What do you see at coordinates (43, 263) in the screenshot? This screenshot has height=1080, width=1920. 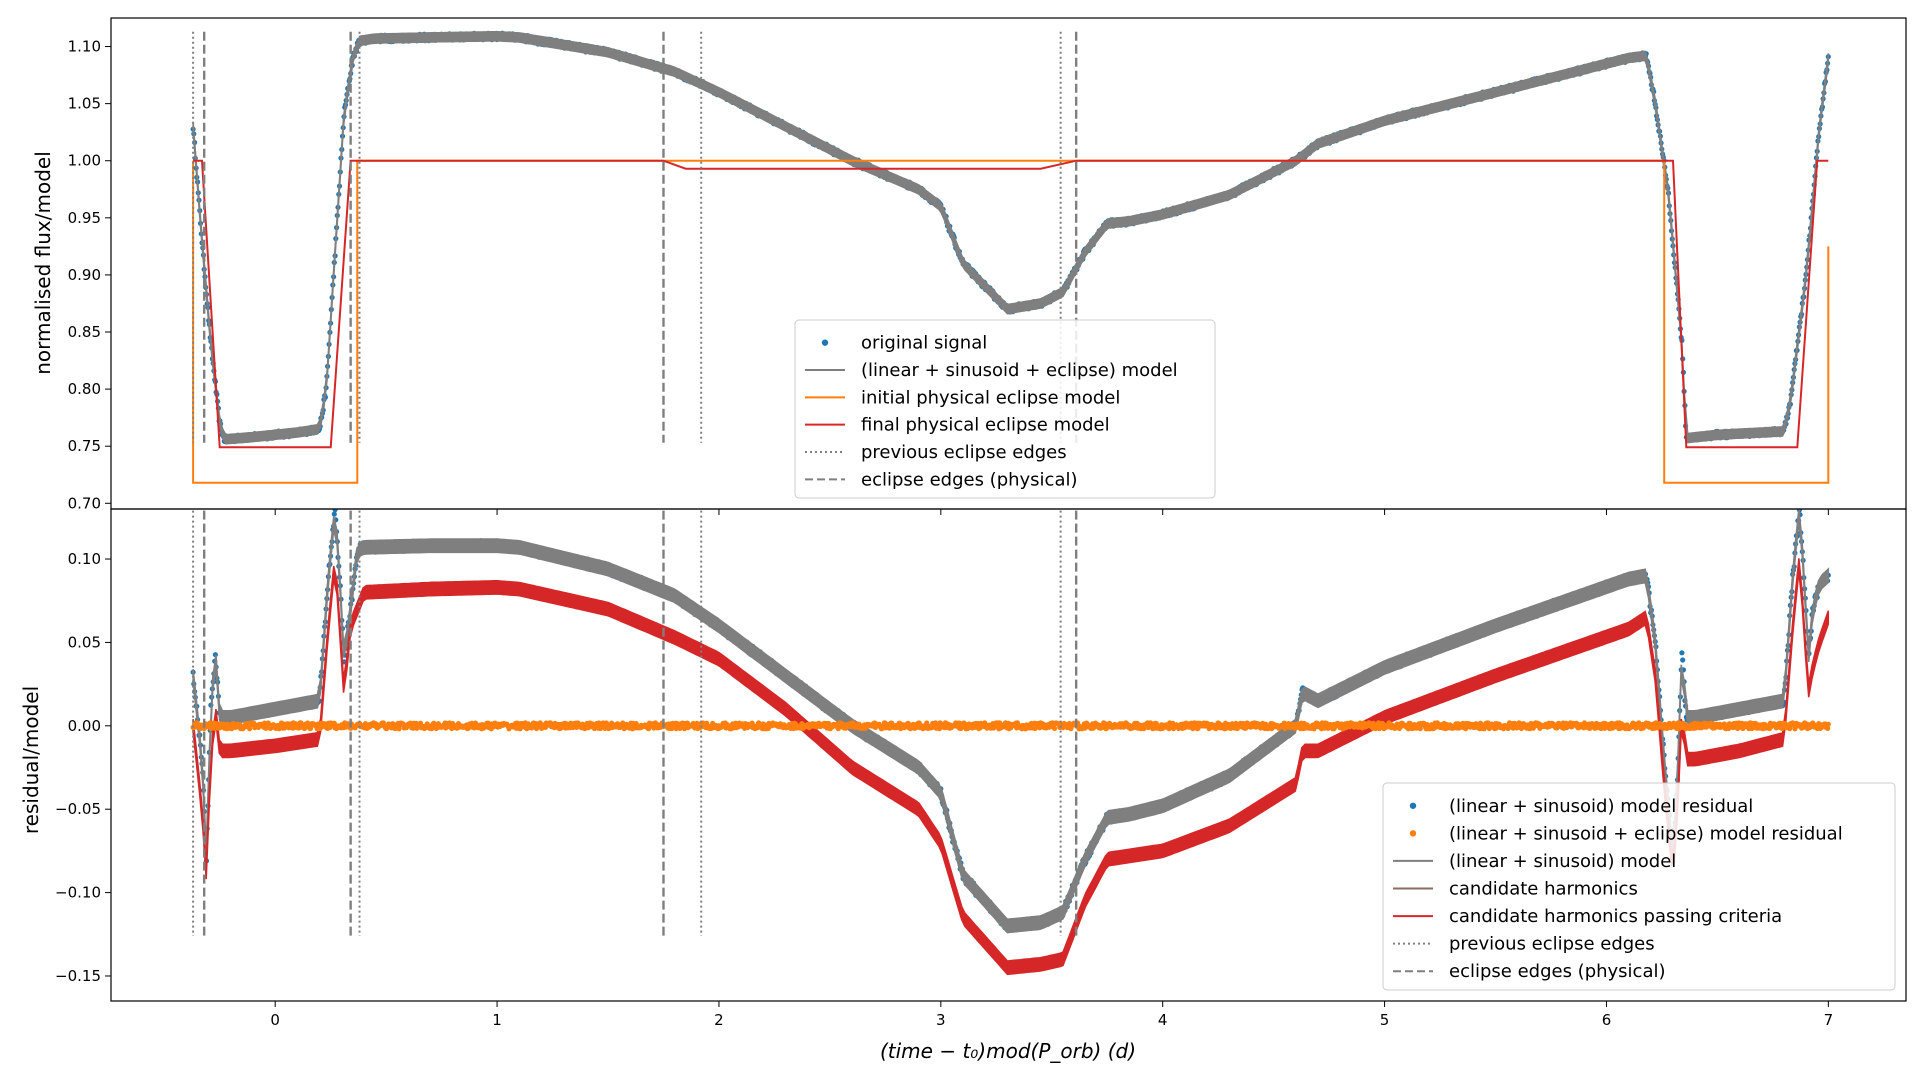 I see `top-y-axis-label: normalised flux/model` at bounding box center [43, 263].